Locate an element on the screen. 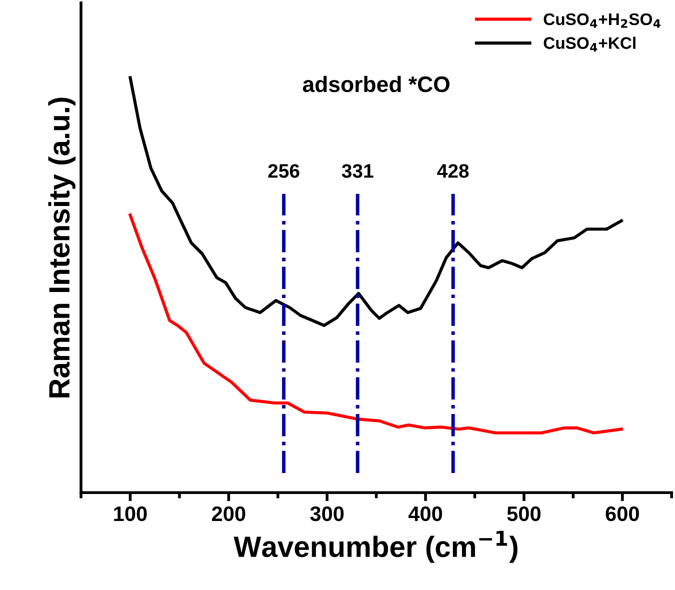 The image size is (675, 590). legend-label: CuSO$_{4}$+H$_{2}$SO$_{4}$ is located at coordinates (602, 20).